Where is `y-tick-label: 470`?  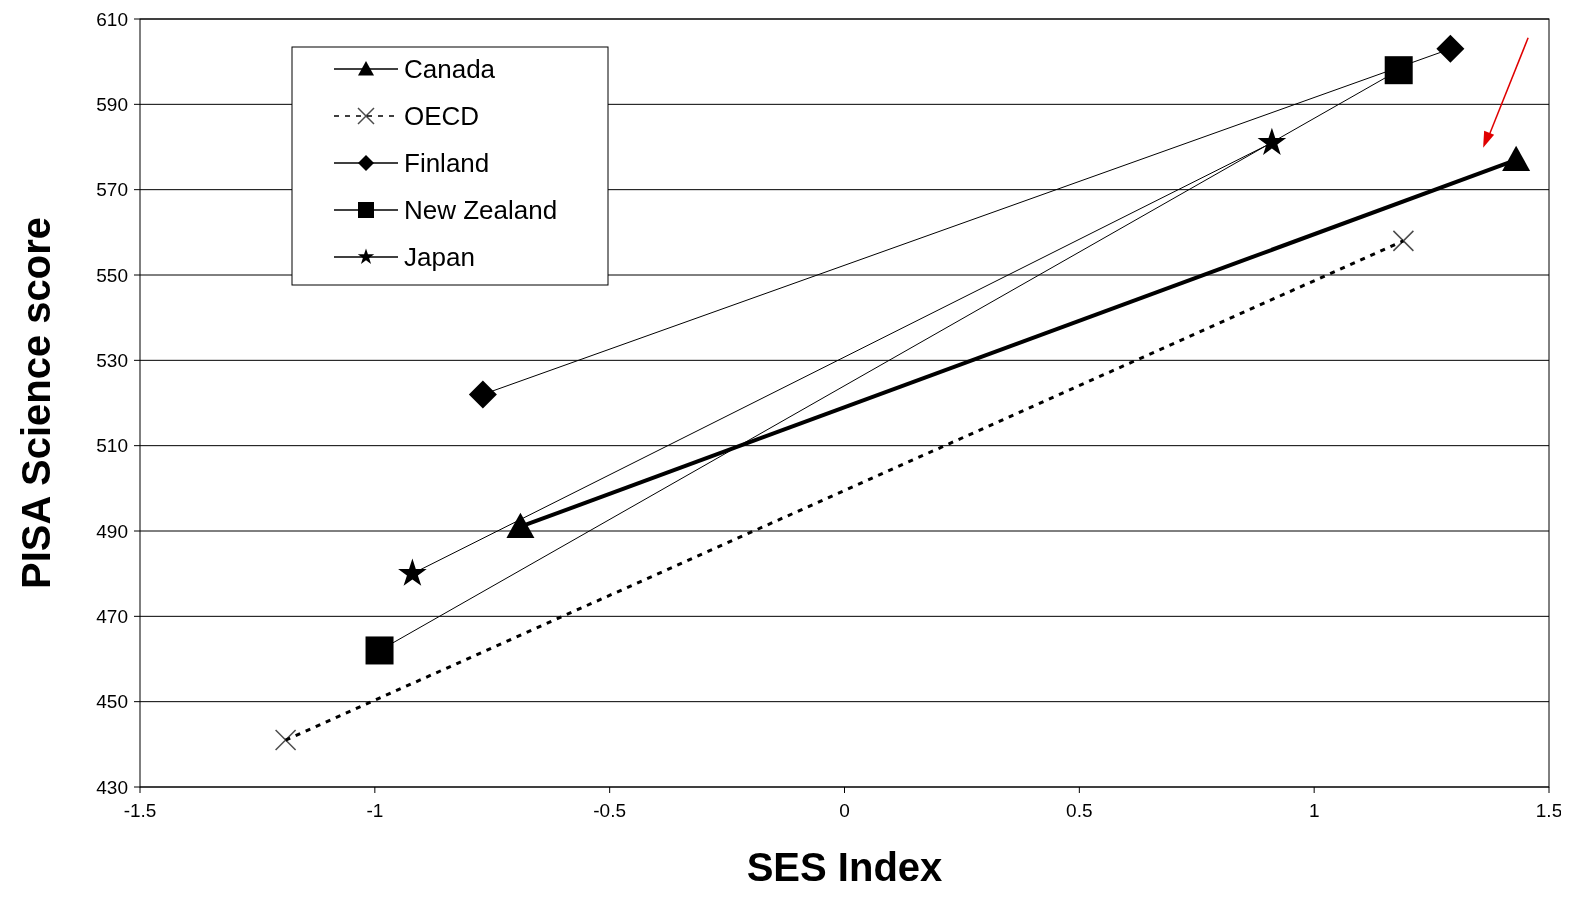 y-tick-label: 470 is located at coordinates (112, 616).